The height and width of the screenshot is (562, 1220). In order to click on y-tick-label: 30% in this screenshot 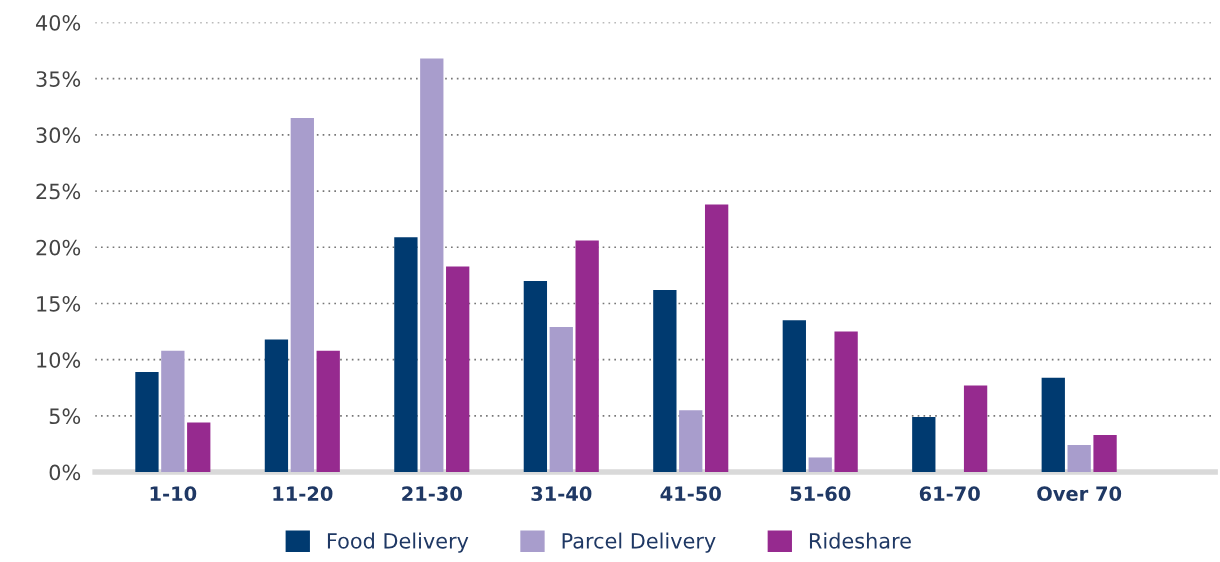, I will do `click(58, 135)`.